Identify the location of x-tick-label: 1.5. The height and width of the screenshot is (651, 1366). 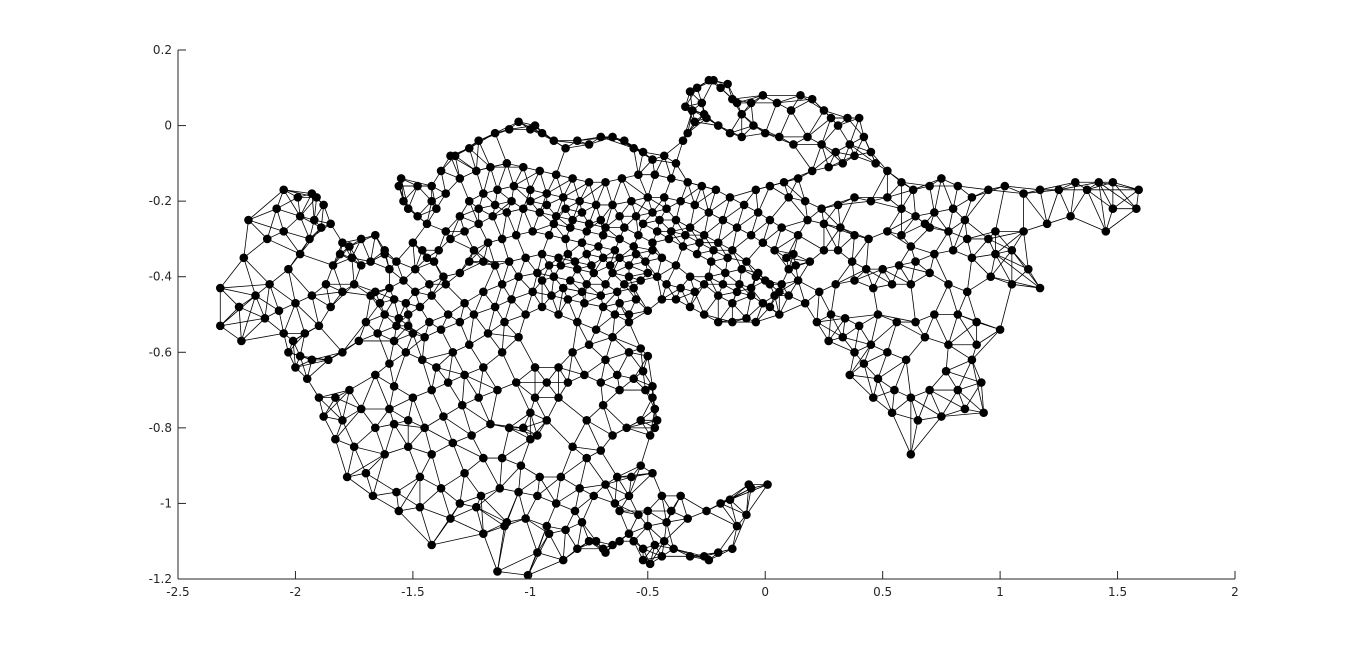
(1117, 592).